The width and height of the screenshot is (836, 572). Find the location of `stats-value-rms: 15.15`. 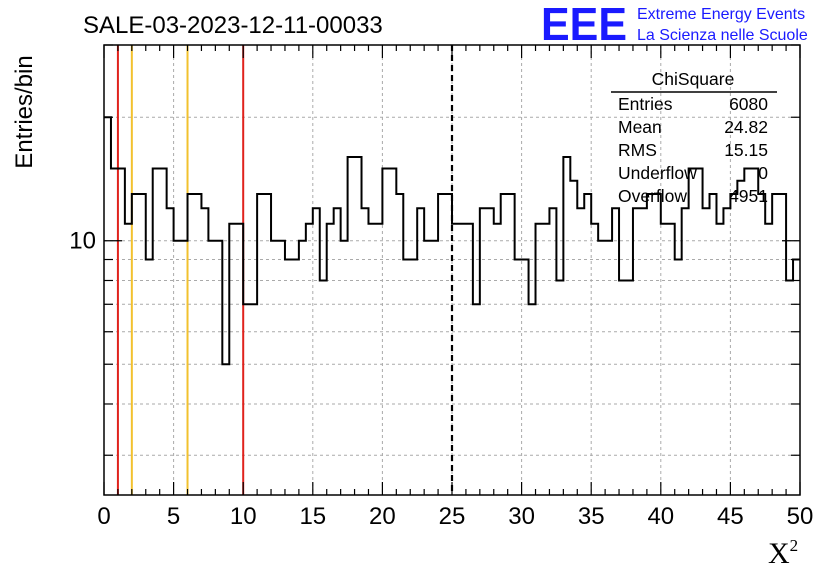

stats-value-rms: 15.15 is located at coordinates (746, 150).